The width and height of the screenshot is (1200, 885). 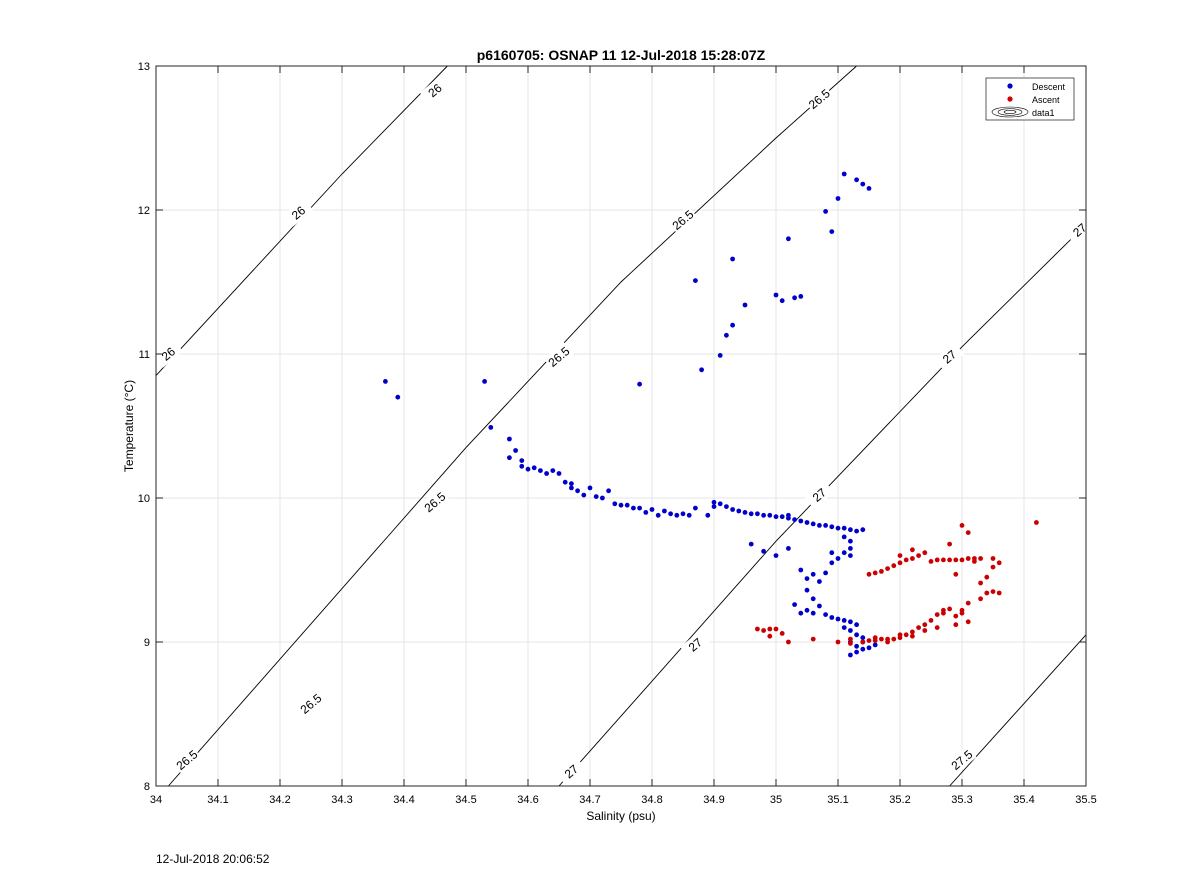 What do you see at coordinates (144, 67) in the screenshot?
I see `y-tick-label: 13` at bounding box center [144, 67].